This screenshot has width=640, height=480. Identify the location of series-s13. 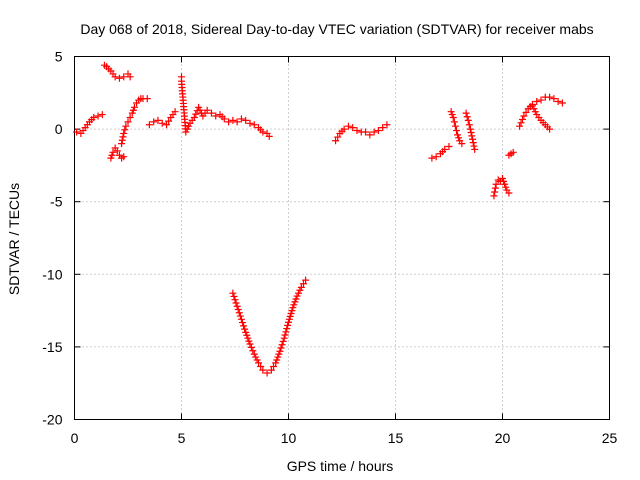
(511, 153).